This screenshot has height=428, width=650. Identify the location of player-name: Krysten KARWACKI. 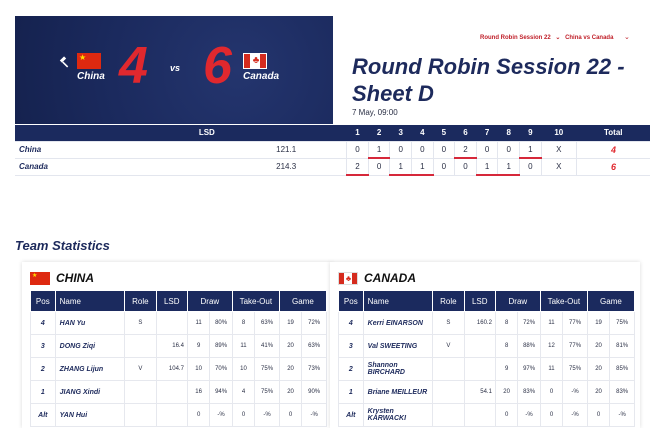
(398, 415).